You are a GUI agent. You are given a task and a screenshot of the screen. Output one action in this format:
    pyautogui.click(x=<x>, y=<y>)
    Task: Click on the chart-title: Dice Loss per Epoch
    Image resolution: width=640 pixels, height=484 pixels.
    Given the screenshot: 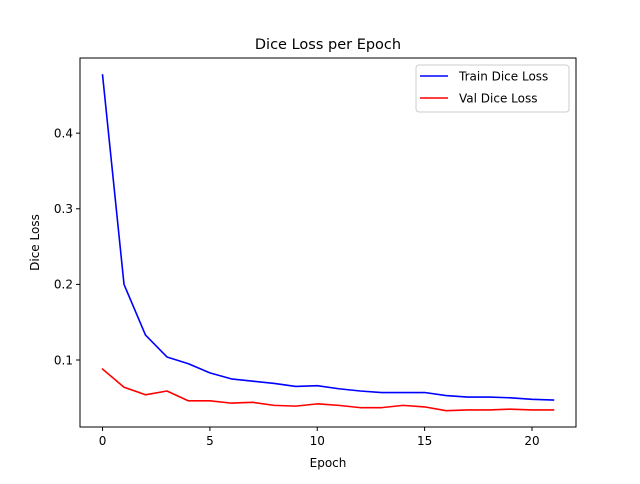 What is the action you would take?
    pyautogui.click(x=328, y=45)
    